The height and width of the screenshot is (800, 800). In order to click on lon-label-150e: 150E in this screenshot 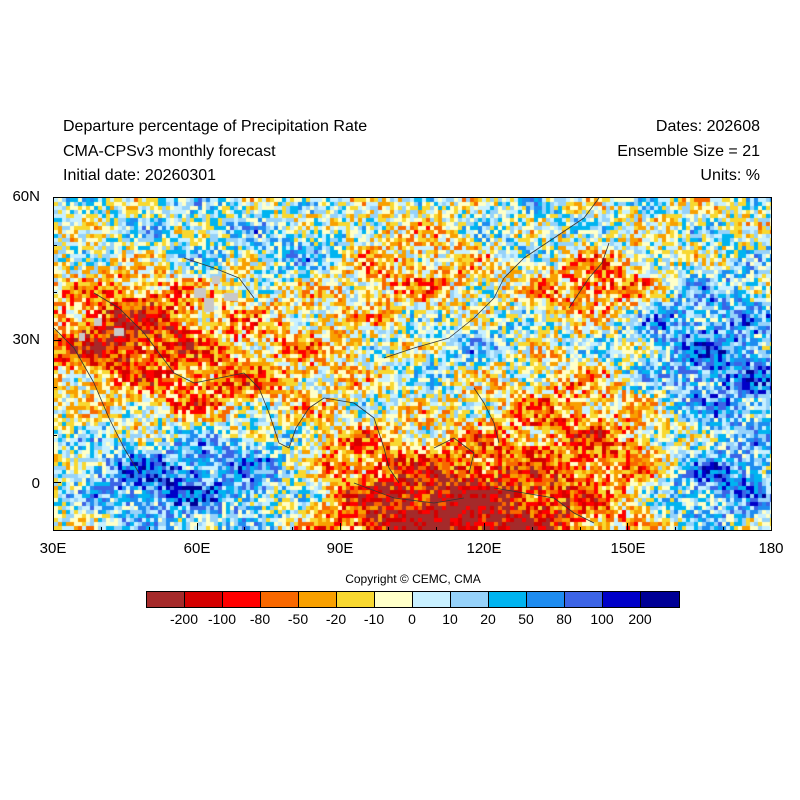, I will do `click(628, 548)`.